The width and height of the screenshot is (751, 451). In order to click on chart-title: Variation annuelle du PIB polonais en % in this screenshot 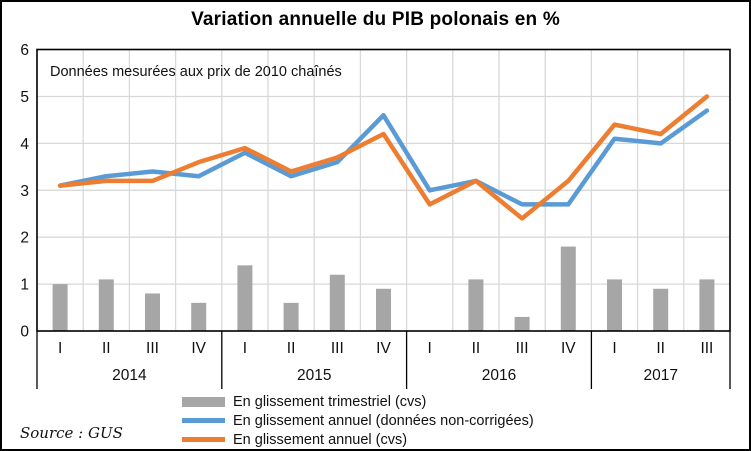, I will do `click(375, 19)`.